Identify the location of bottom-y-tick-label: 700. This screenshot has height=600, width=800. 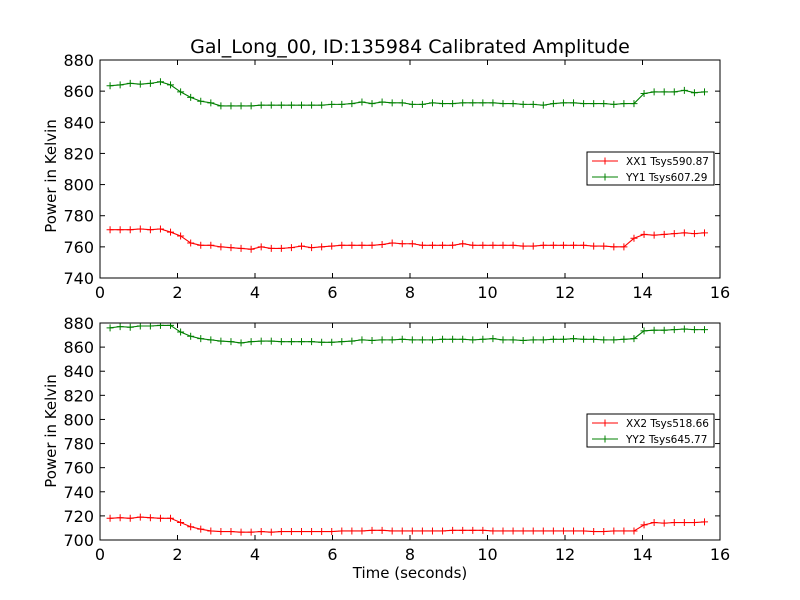
(78, 540).